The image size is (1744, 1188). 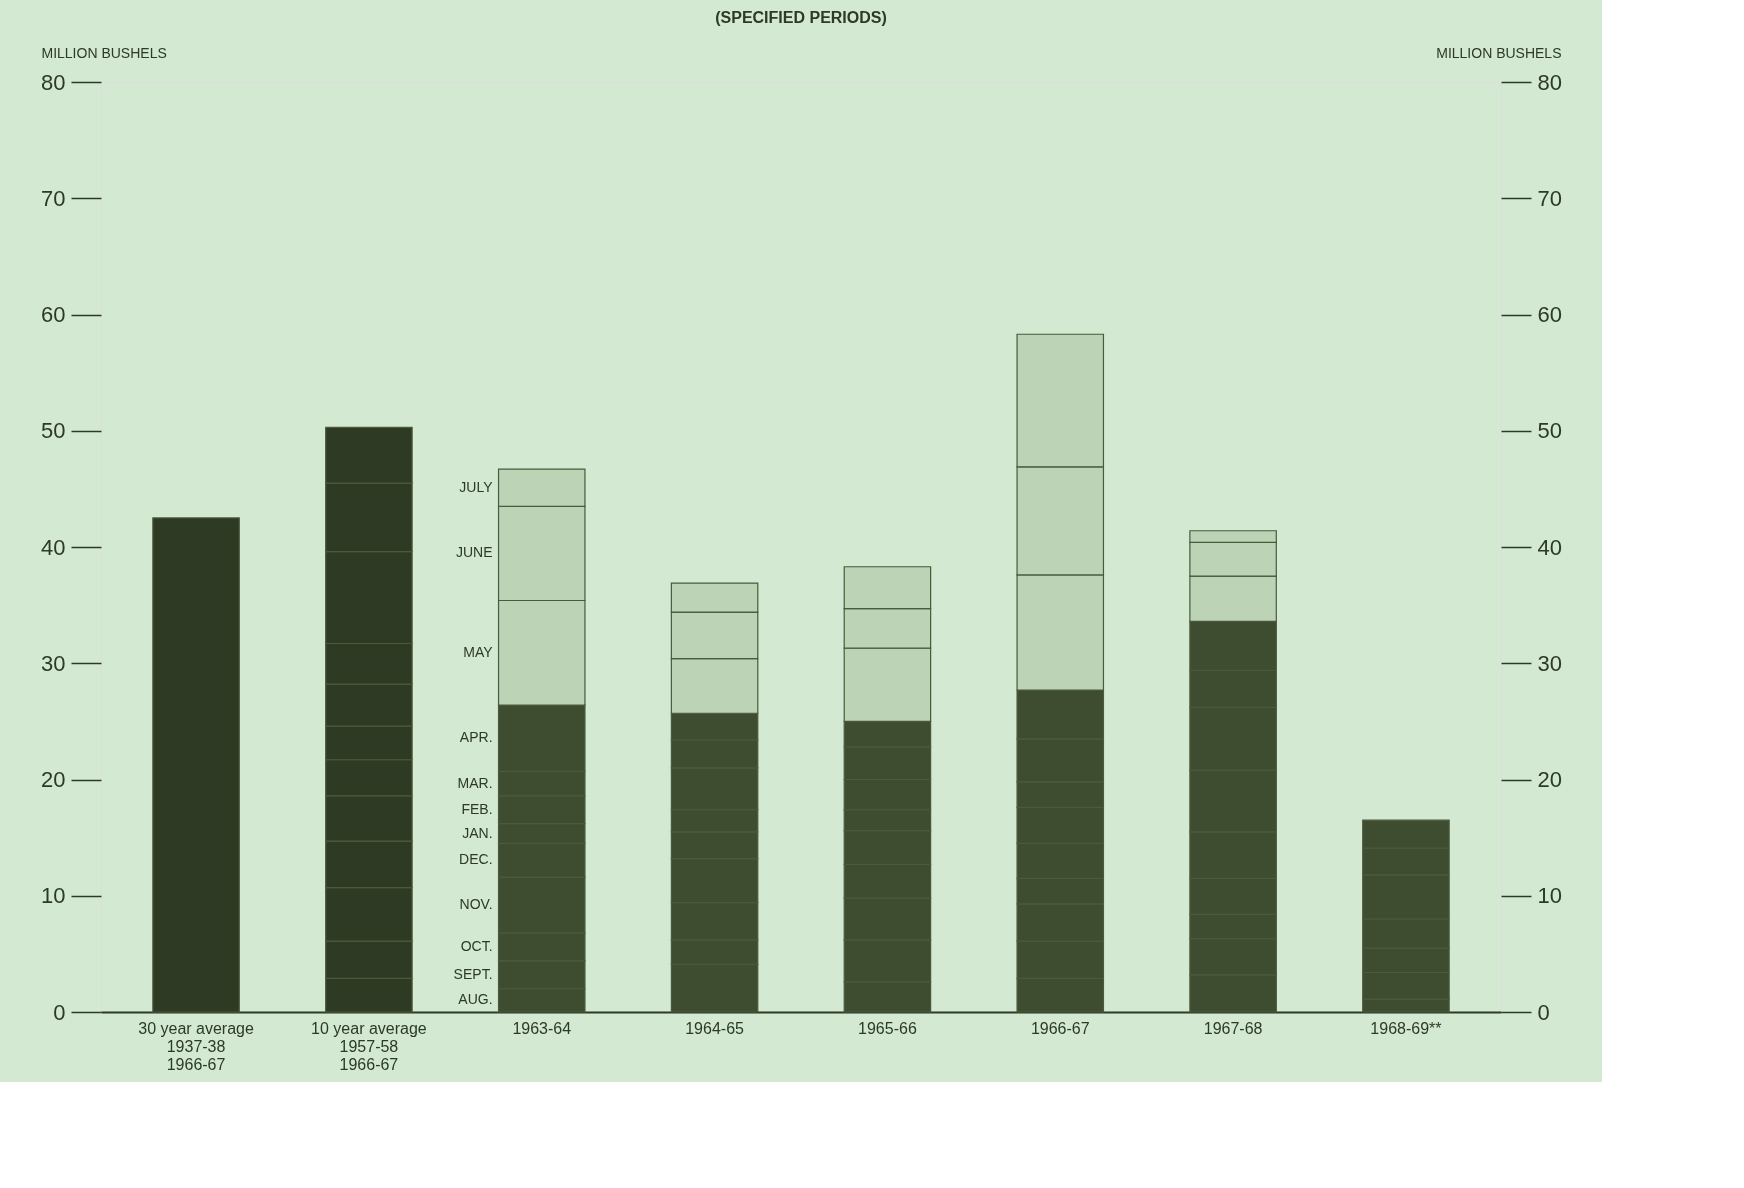 I want to click on series-label: JUNE, so click(x=474, y=552).